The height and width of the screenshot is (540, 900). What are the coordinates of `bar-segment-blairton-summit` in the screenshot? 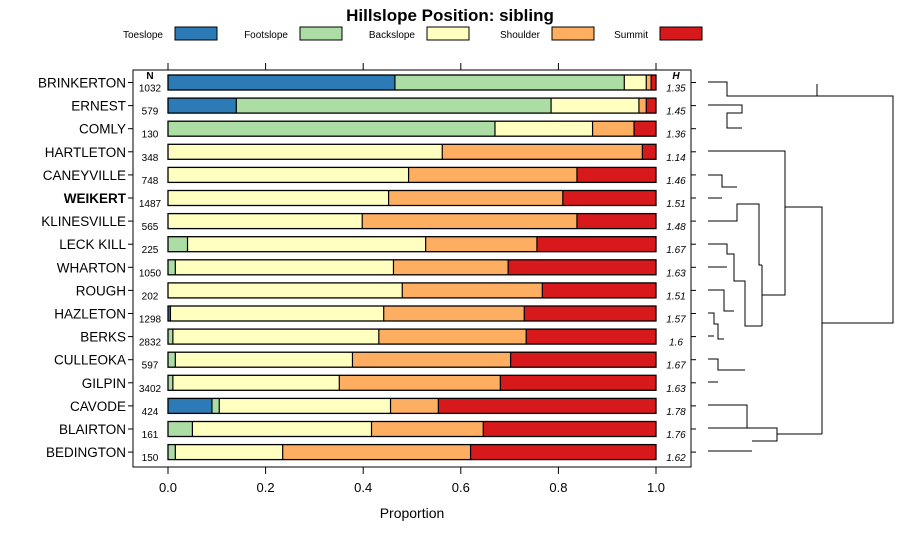 It's located at (569, 429).